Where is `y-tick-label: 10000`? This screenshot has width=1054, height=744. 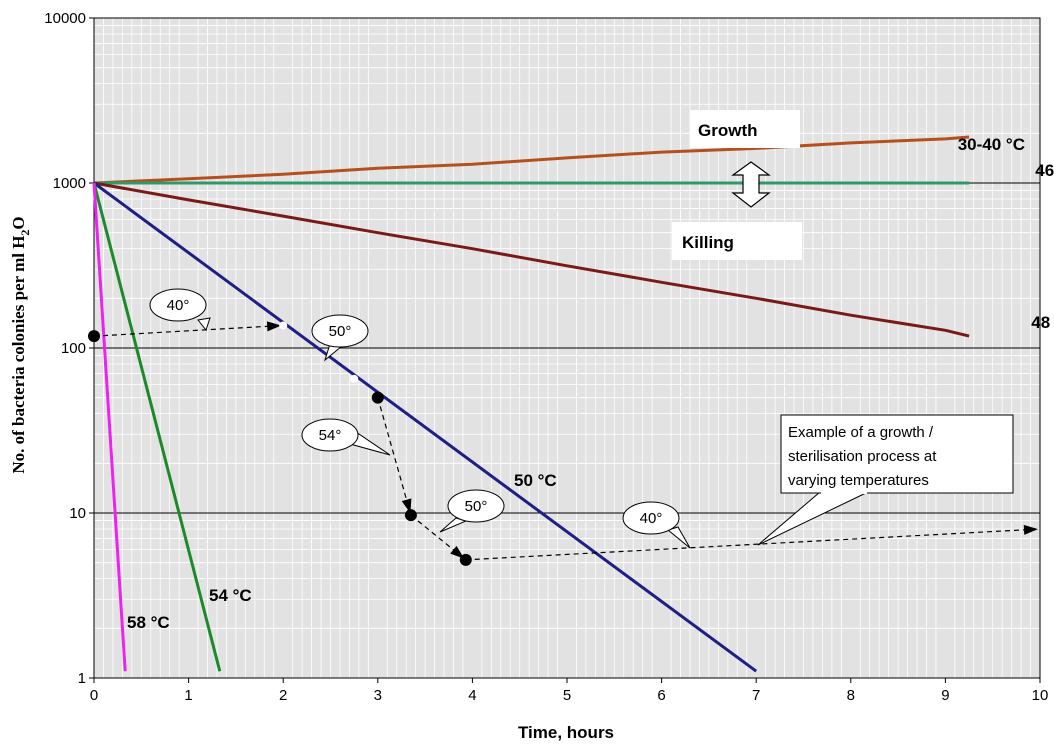 y-tick-label: 10000 is located at coordinates (65, 18).